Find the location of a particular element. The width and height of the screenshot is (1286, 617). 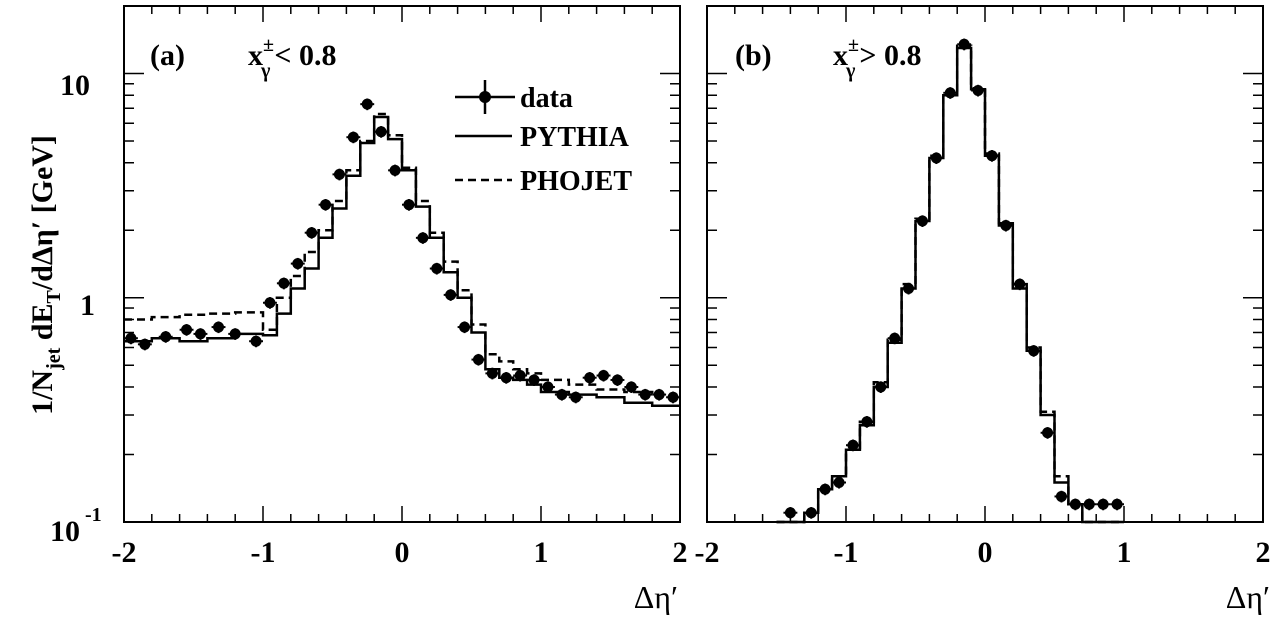

panel-a-selection: x± γ < 0.8 is located at coordinates (292, 58).